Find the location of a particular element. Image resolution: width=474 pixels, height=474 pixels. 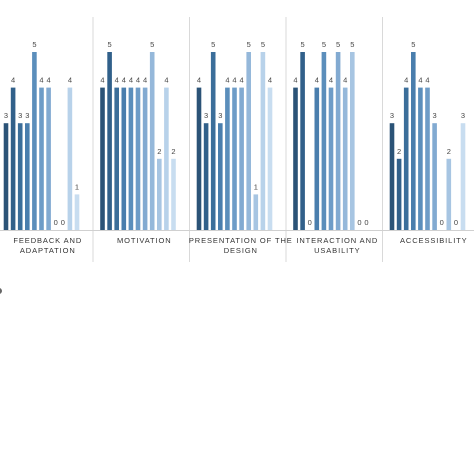

value-label-3-2: 3 is located at coordinates (206, 115).